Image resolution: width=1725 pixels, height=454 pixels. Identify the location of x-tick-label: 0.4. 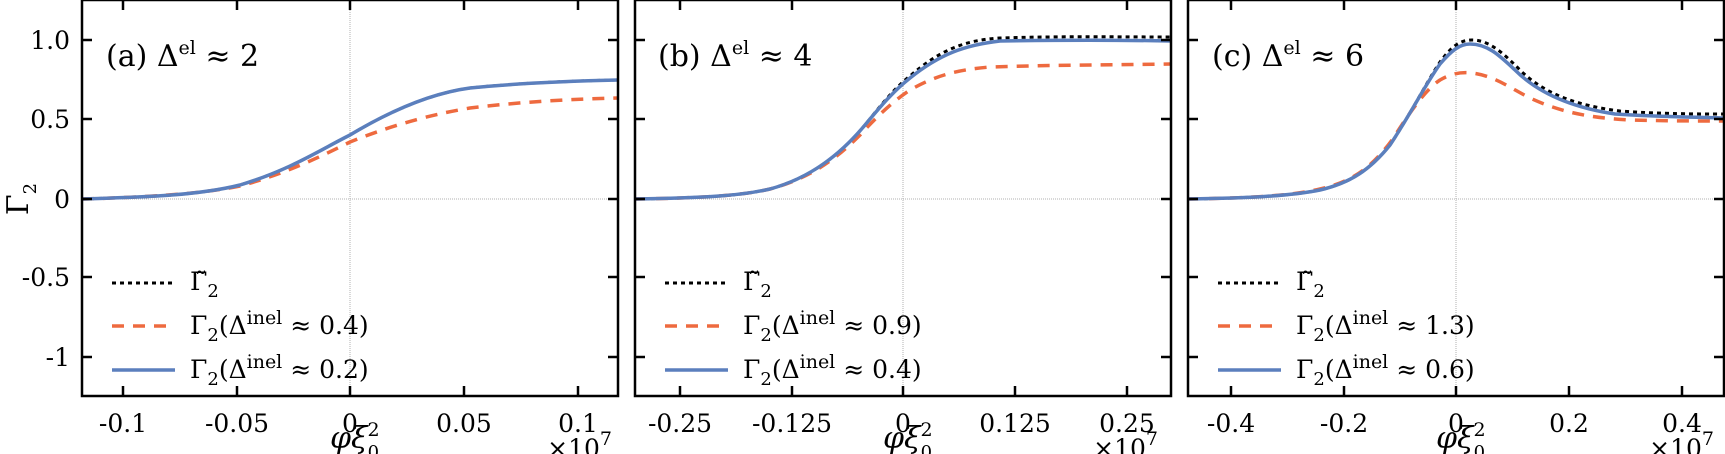
(1682, 423).